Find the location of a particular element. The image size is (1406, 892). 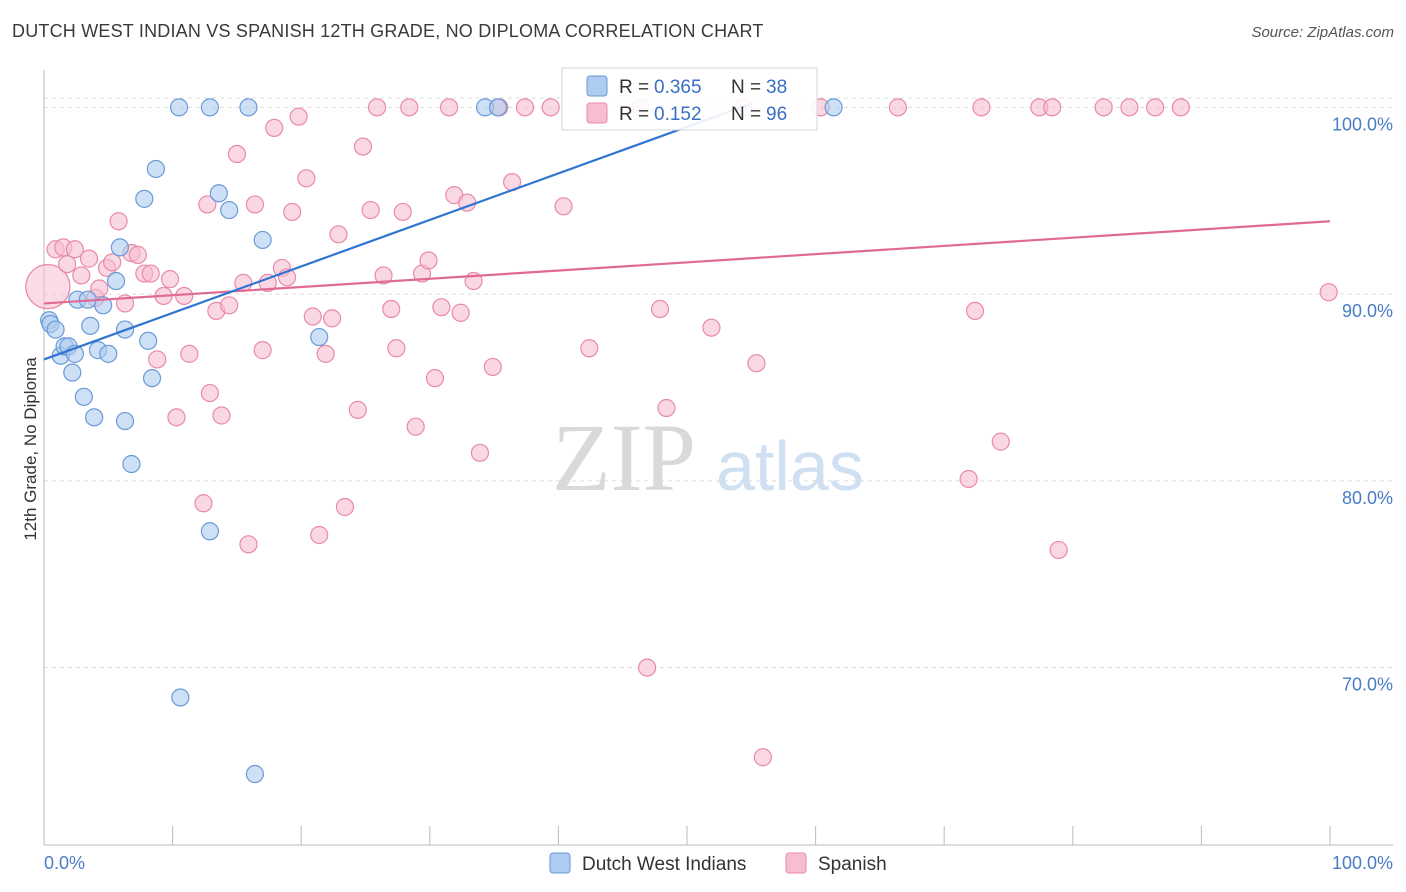

legend-n-label-2: N = is located at coordinates (746, 114).